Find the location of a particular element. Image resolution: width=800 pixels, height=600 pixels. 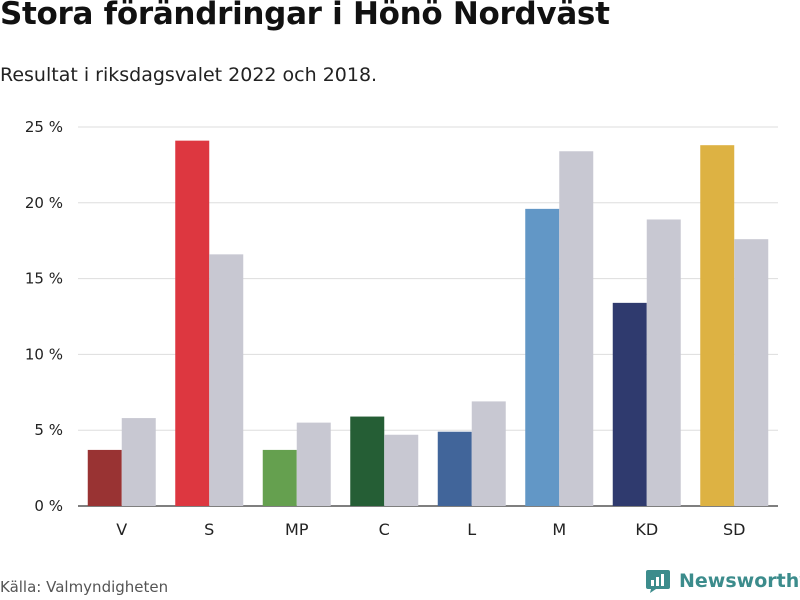

source-note: Källa: Valmyndigheten is located at coordinates (84, 587).